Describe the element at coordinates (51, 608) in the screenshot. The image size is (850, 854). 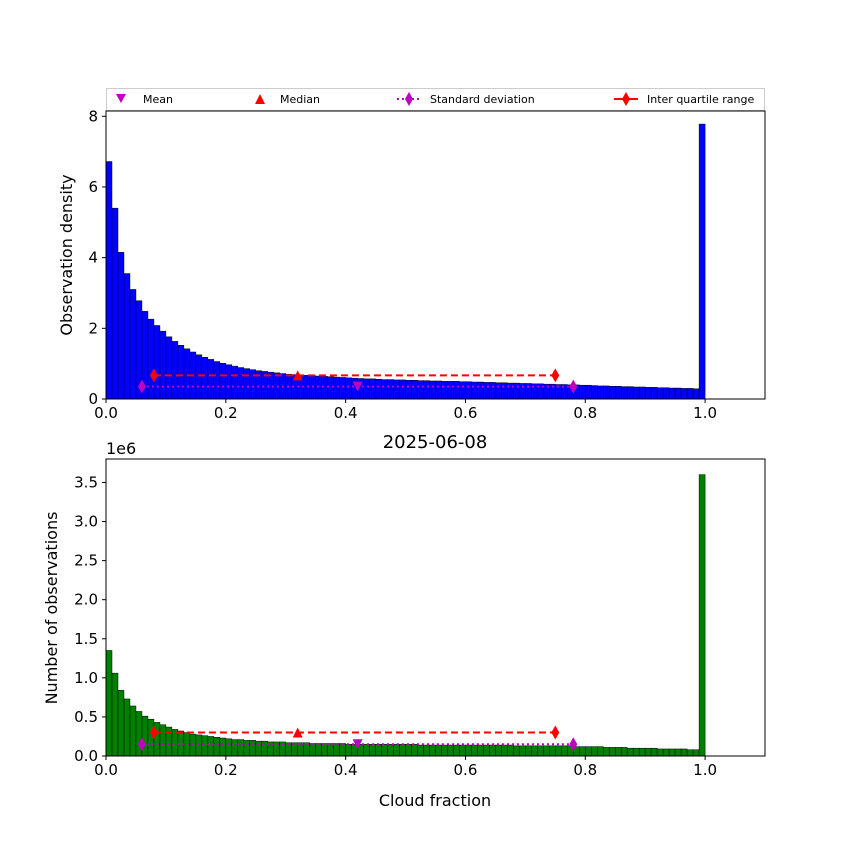
I see `count-y-axis-label: Number of observations` at that location.